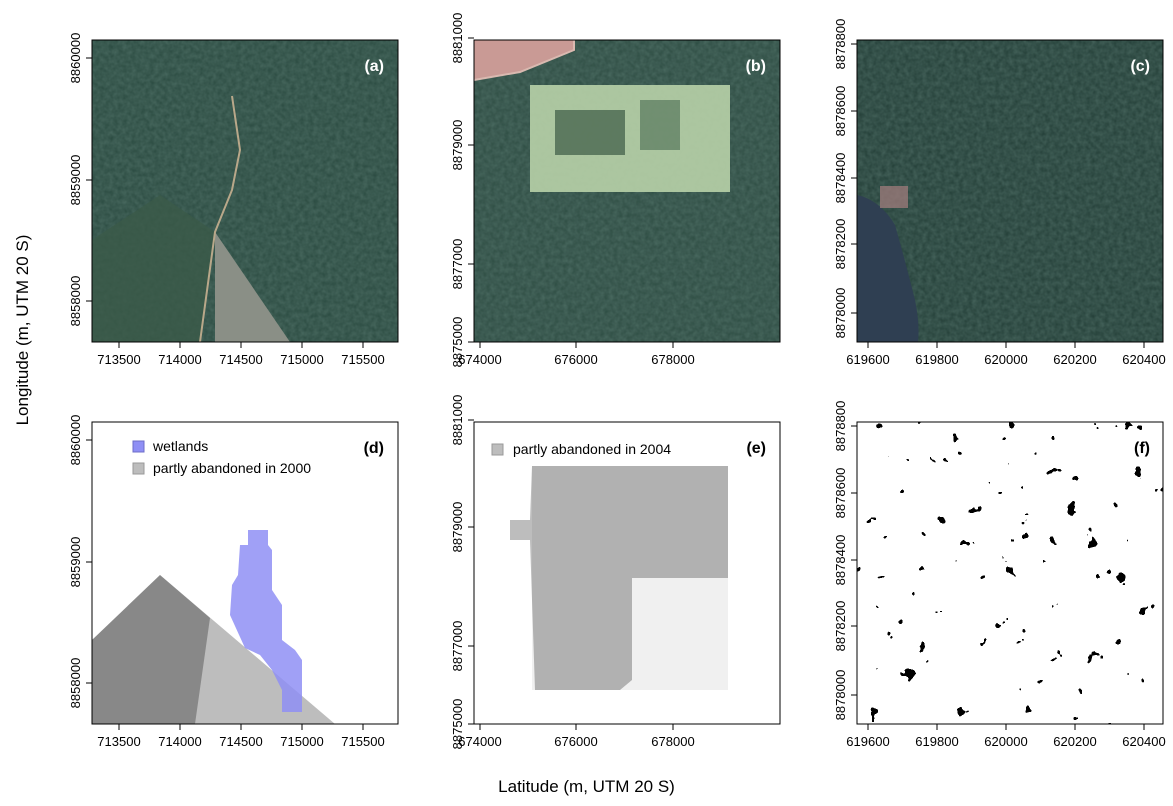  I want to click on panel-b: (b), so click(627, 191).